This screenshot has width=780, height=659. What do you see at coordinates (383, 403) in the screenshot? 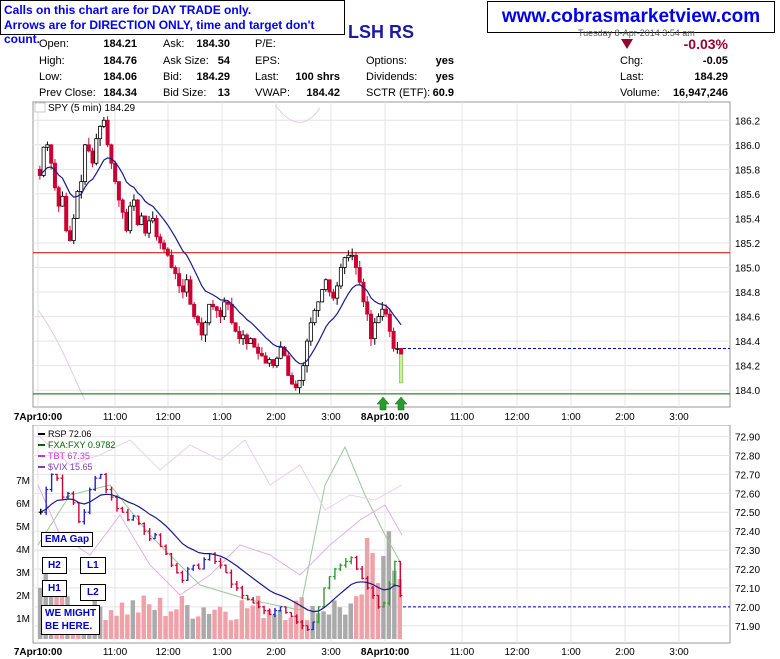
I see `green-up-arrow-icon` at bounding box center [383, 403].